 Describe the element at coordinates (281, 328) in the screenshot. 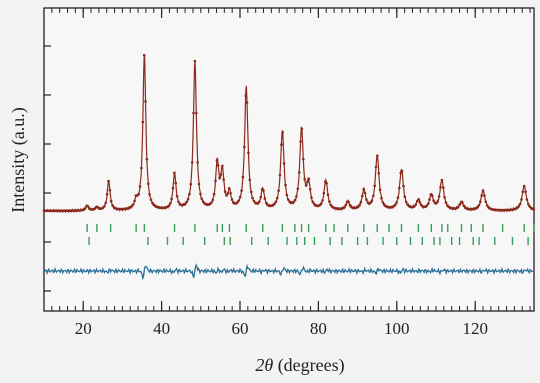

I see `x-tick-labels: 20 40 60 80 100 120` at that location.